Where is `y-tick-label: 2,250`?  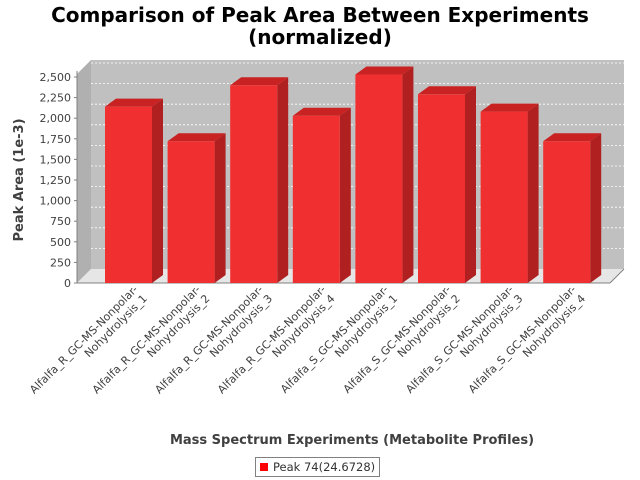
y-tick-label: 2,250 is located at coordinates (56, 98).